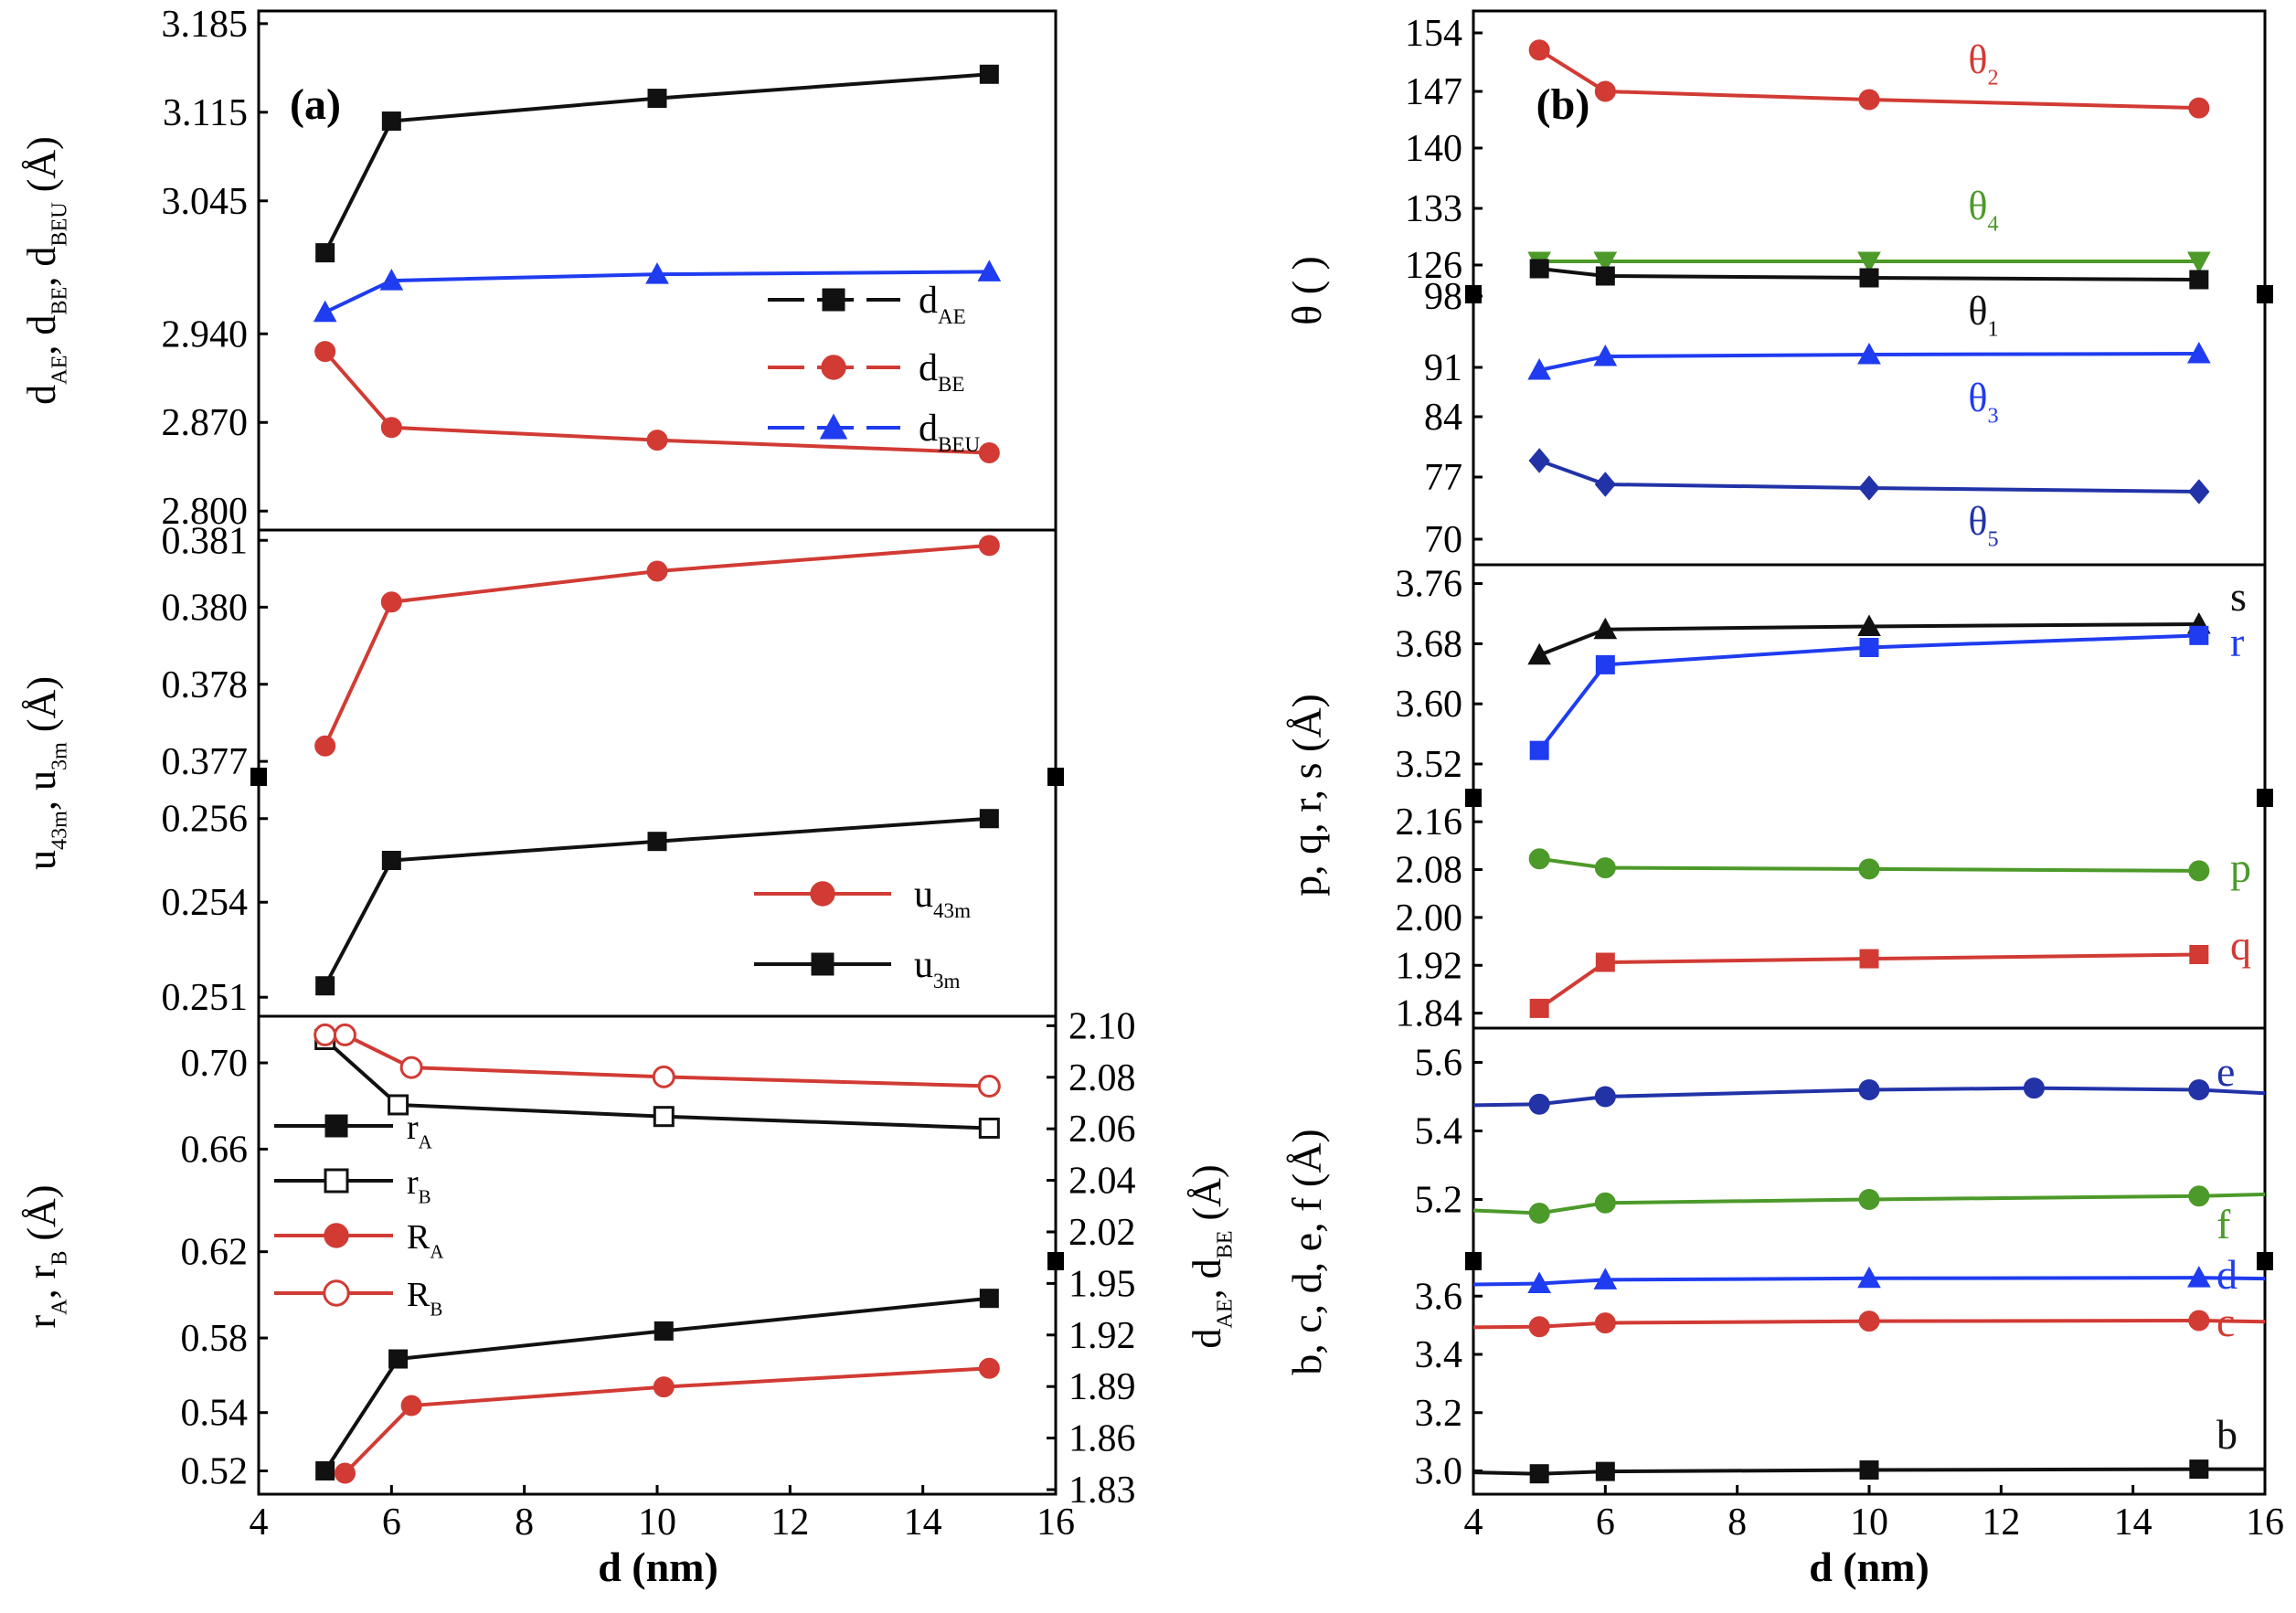  I want to click on subscript: AE, so click(1224, 1313).